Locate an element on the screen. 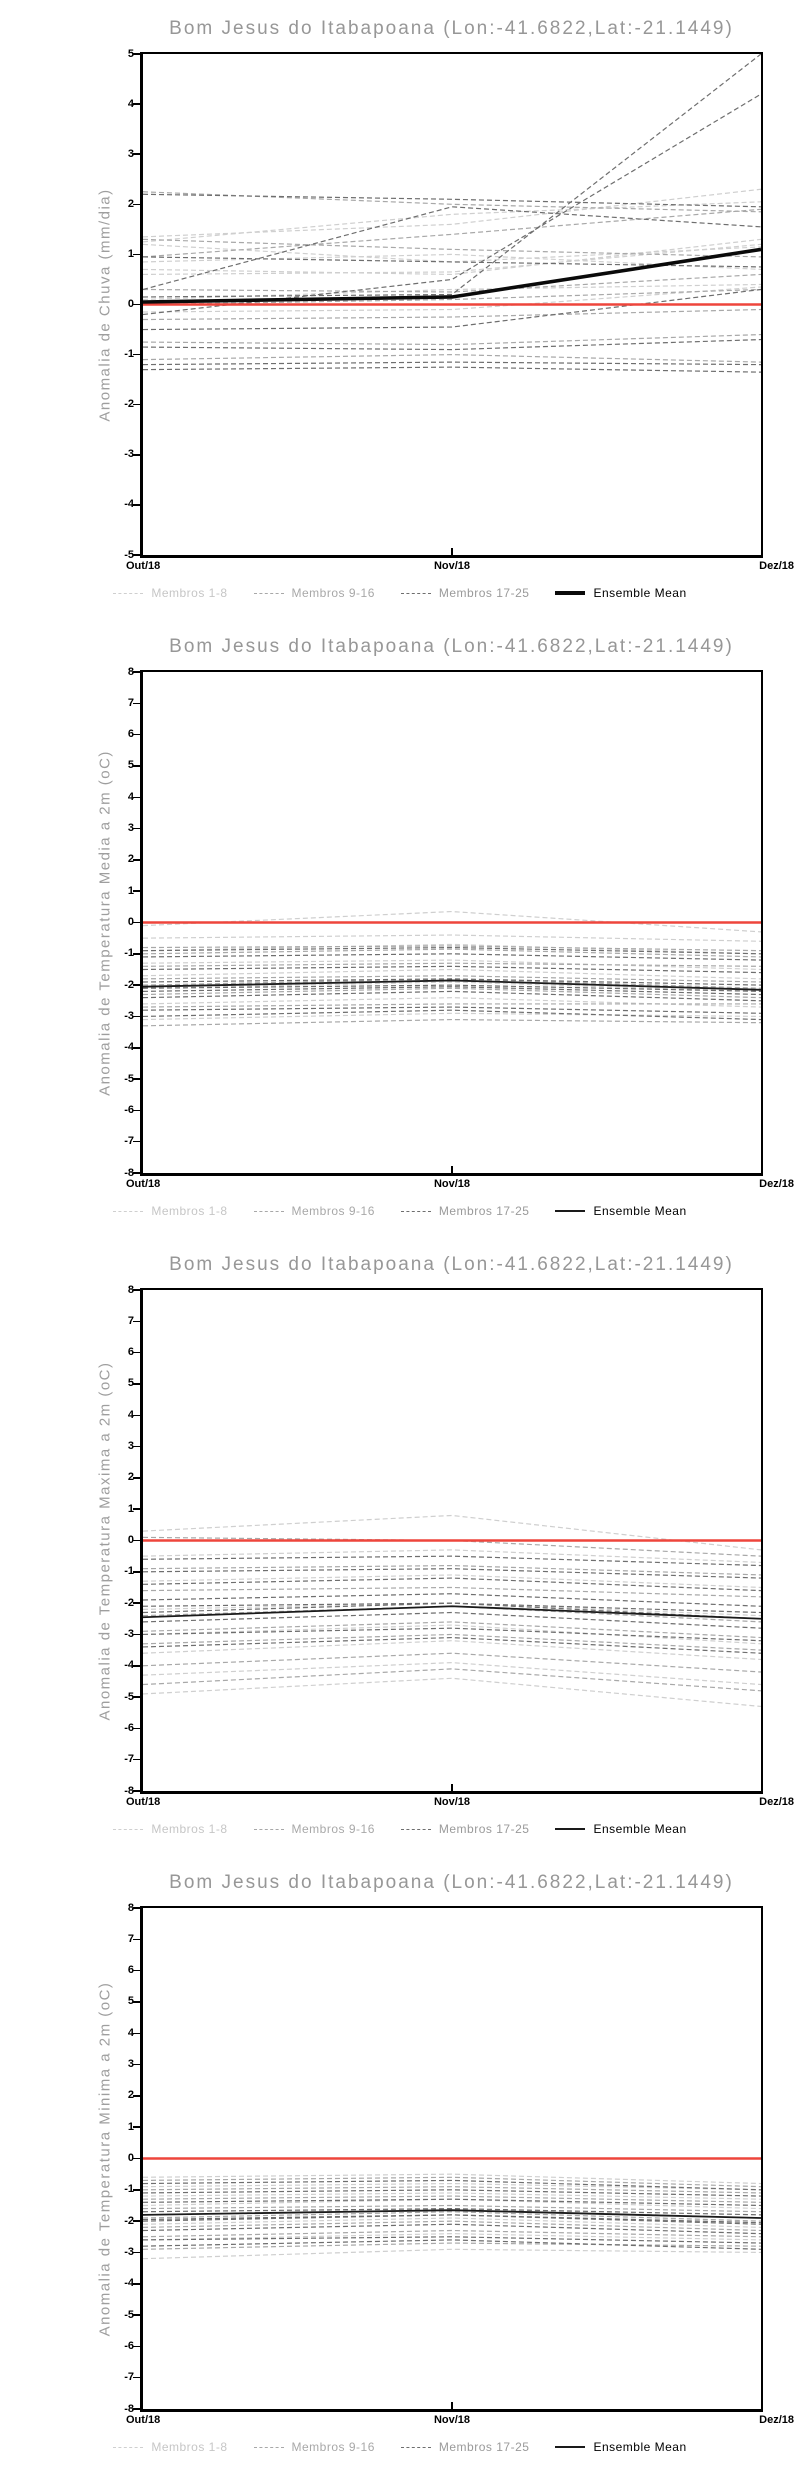 The height and width of the screenshot is (2472, 800). legend-label: Membros 17-25 is located at coordinates (484, 1211).